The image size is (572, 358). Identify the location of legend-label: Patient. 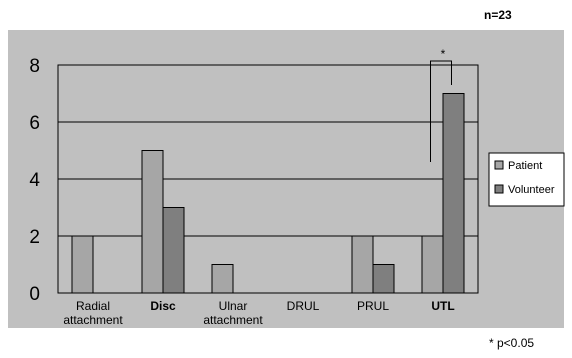
(525, 166).